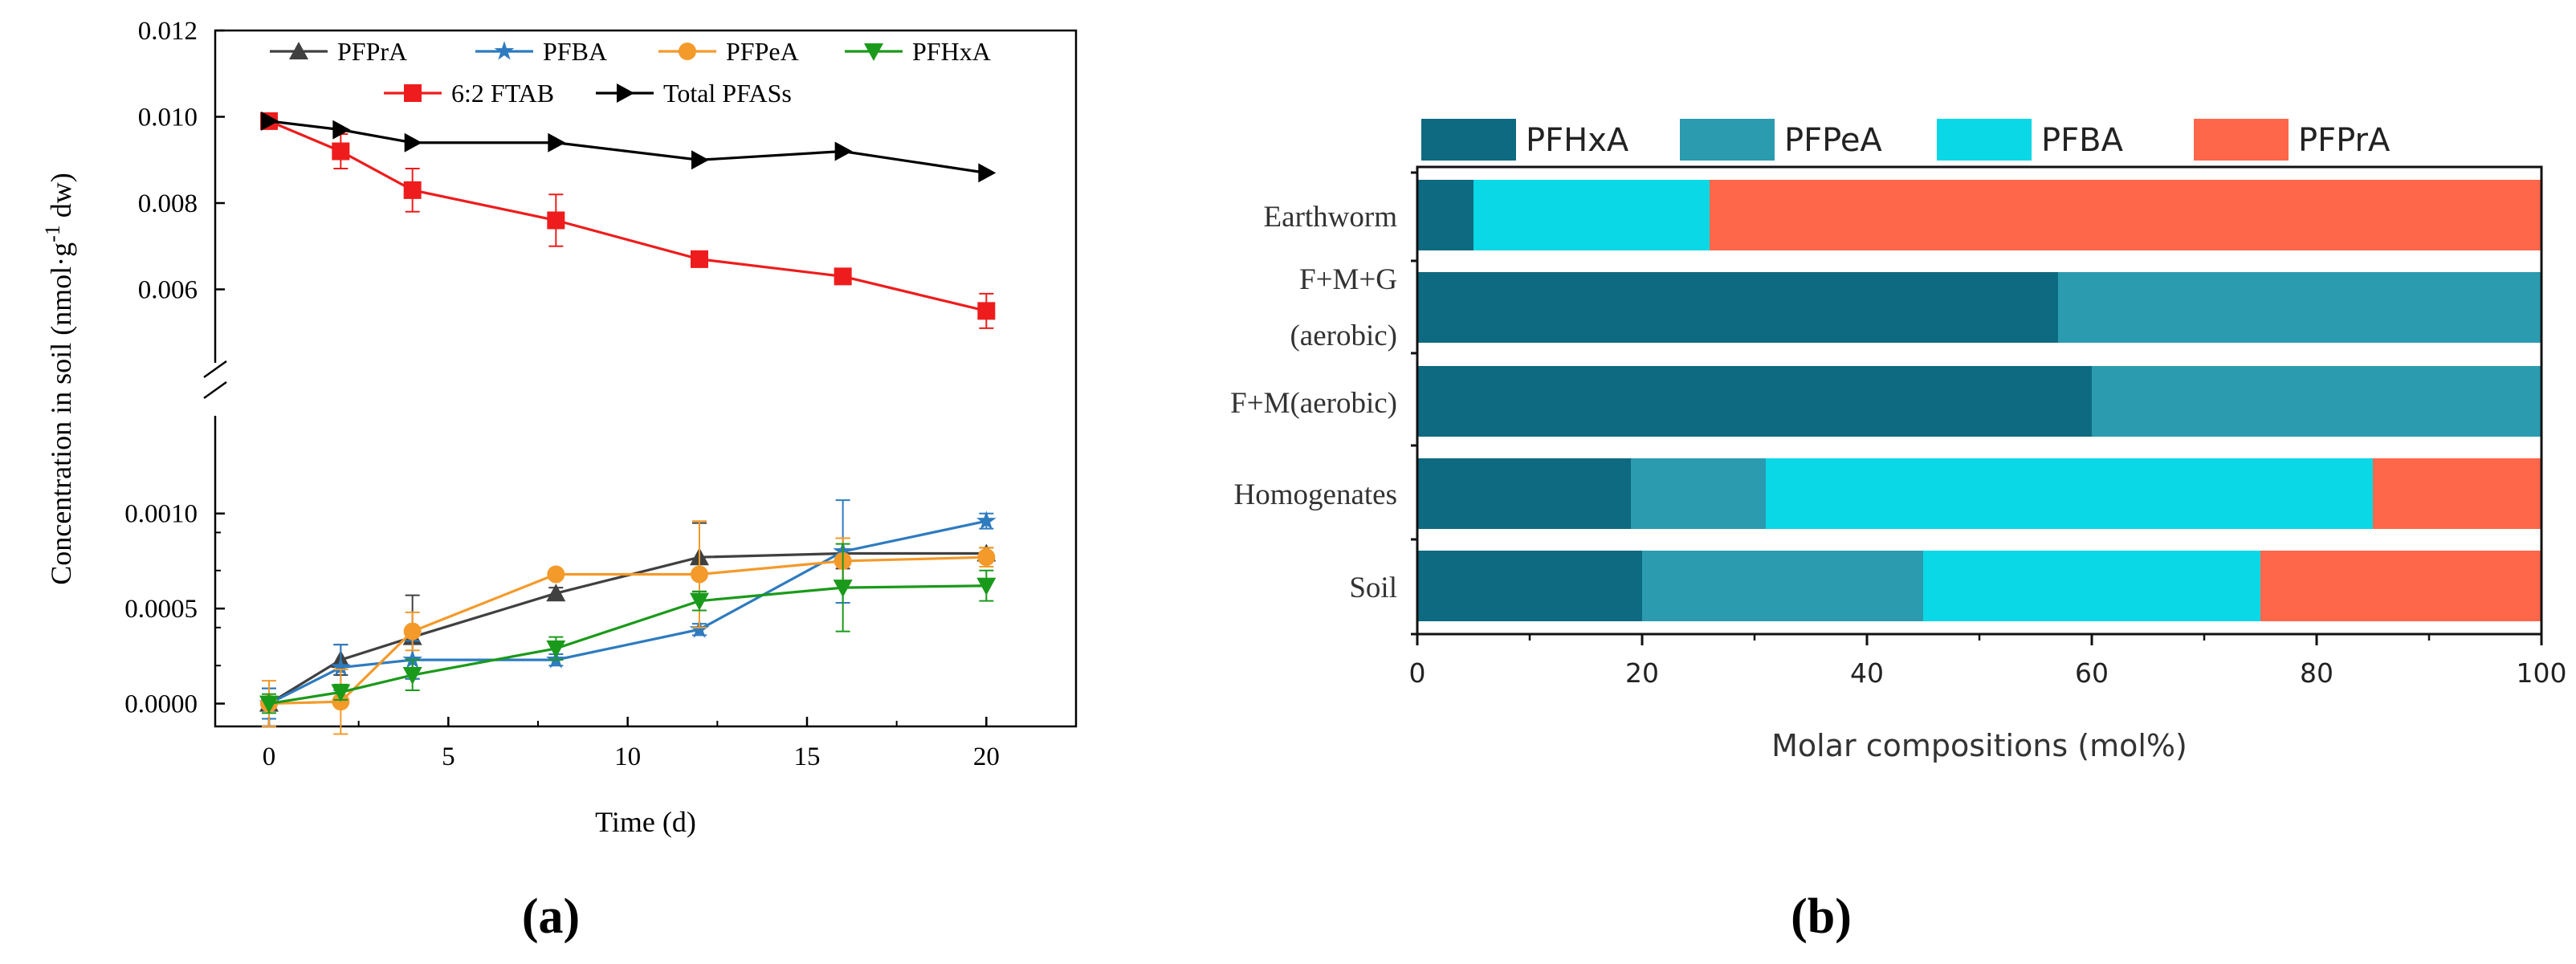 The width and height of the screenshot is (2576, 964). Describe the element at coordinates (61, 414) in the screenshot. I see `y-axis-label-part: Concentration in soil (nmol·g` at that location.